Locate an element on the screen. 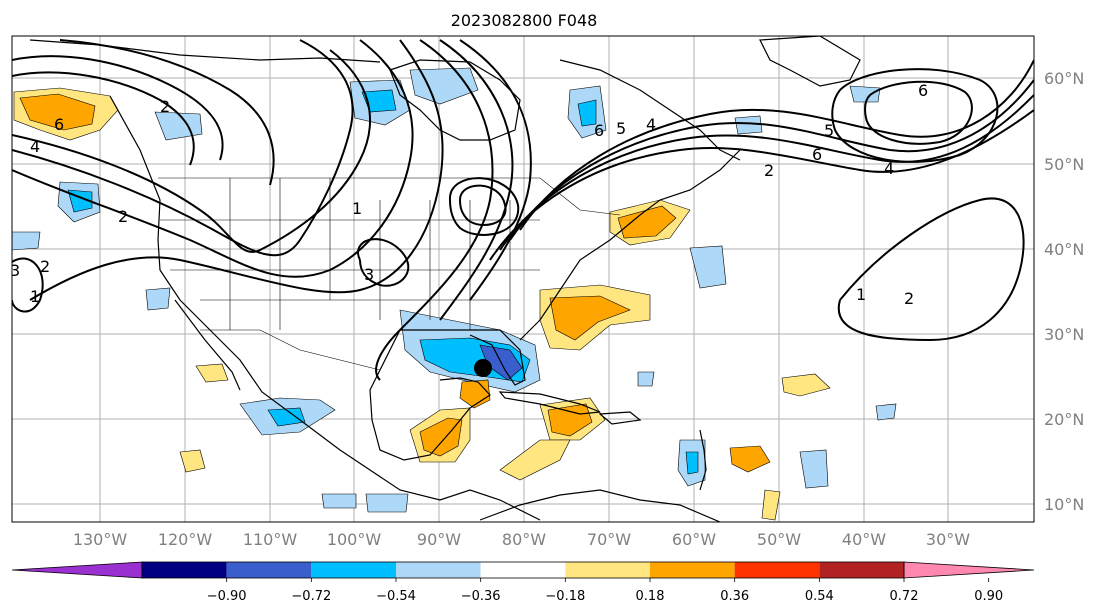  contour-nw-low is located at coordinates (28, 285).